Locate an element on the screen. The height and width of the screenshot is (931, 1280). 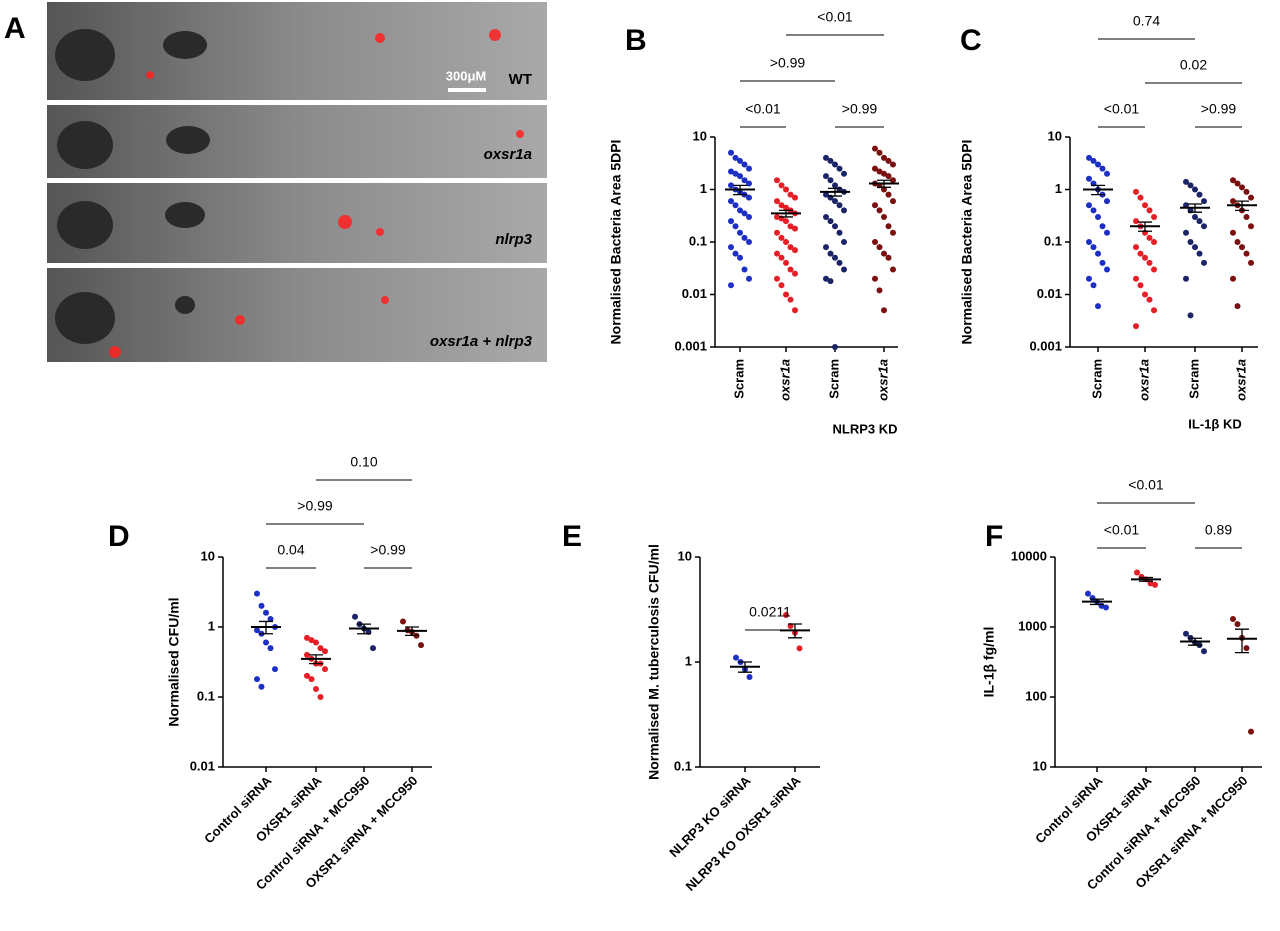
panel-letter: D is located at coordinates (119, 536).